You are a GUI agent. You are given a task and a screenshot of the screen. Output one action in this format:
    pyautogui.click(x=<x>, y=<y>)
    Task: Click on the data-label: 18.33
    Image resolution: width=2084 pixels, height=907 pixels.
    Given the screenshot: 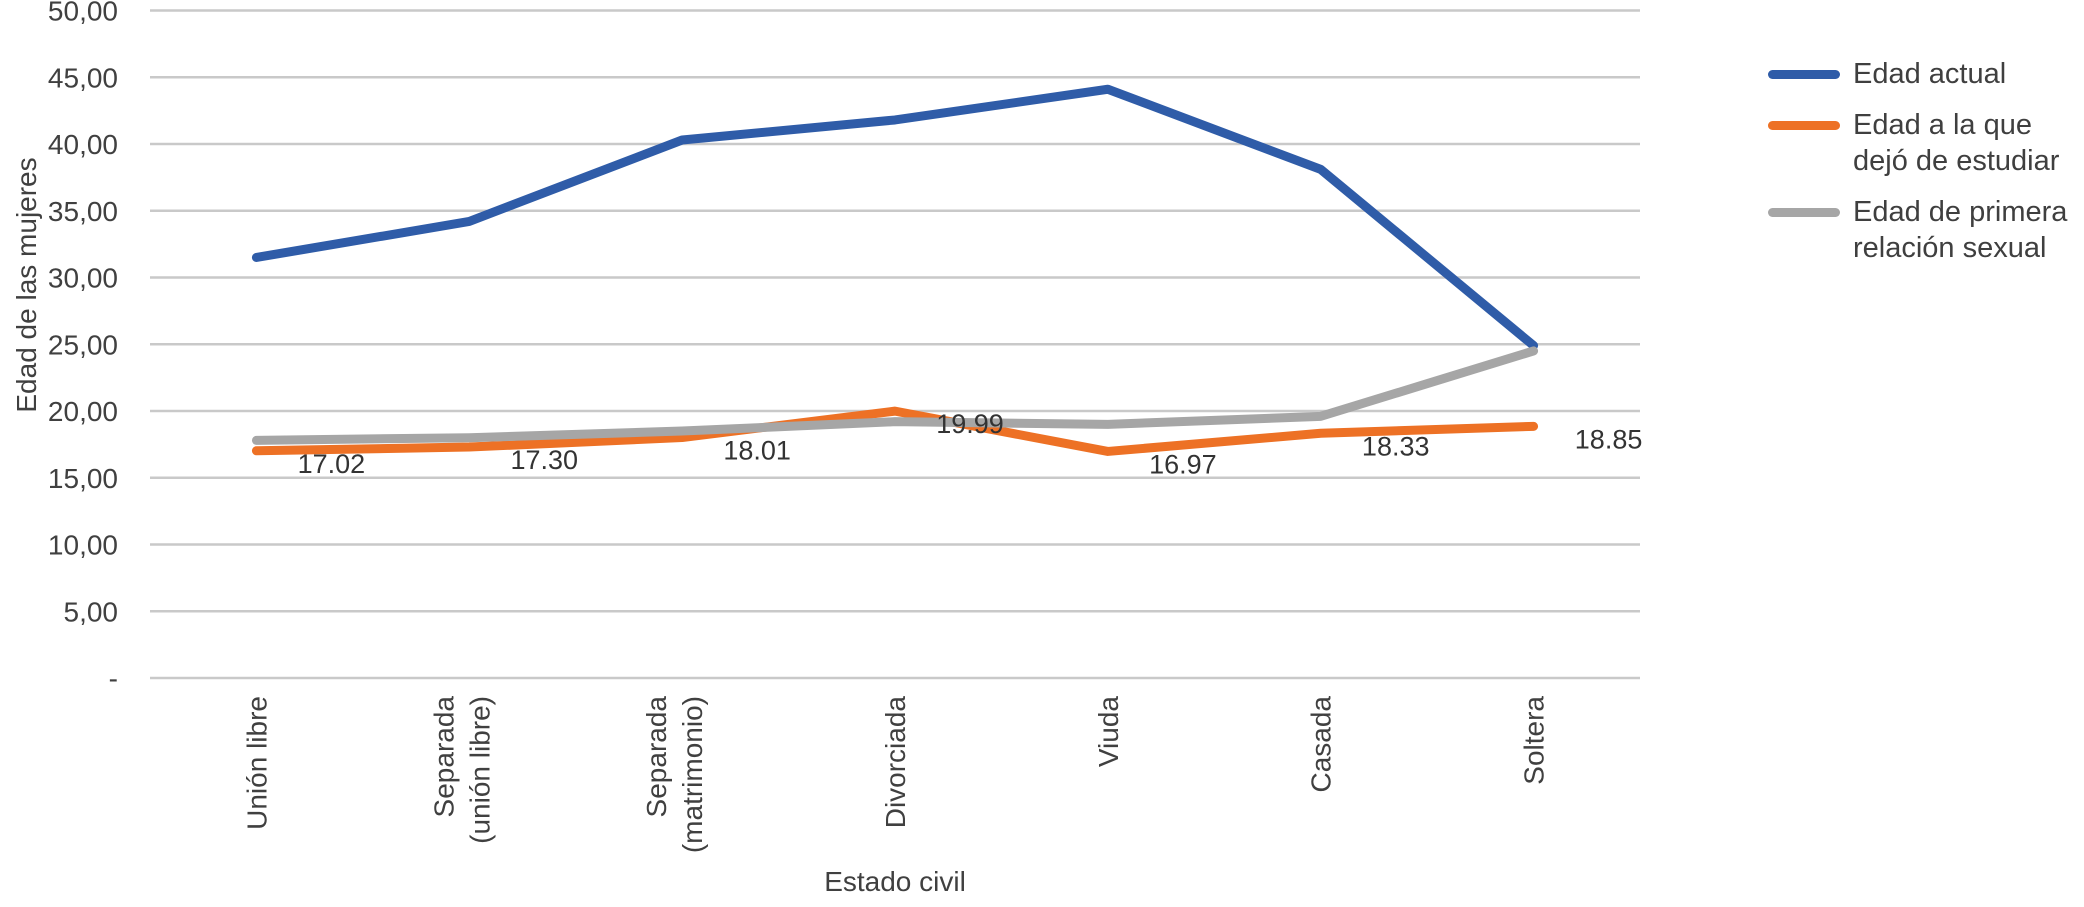 What is the action you would take?
    pyautogui.click(x=1396, y=446)
    